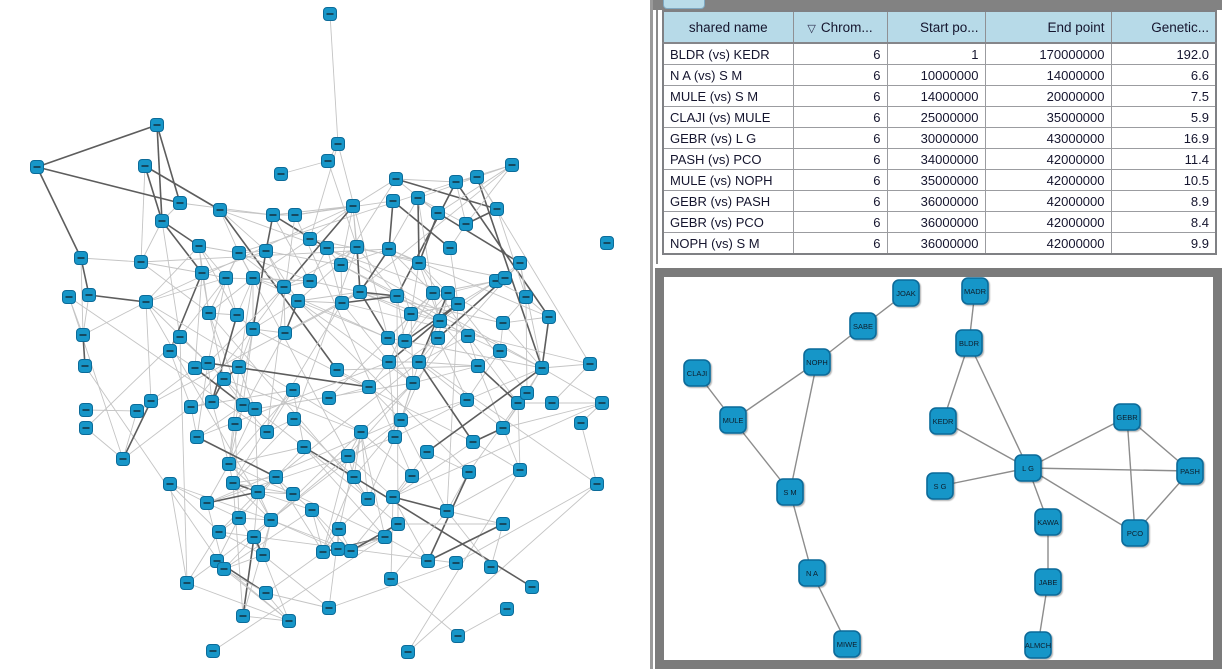 This screenshot has width=1222, height=669. Describe the element at coordinates (939, 117) in the screenshot. I see `table-row: CLAJI (vs) MULE 6 25000000 35000000 5.9` at that location.